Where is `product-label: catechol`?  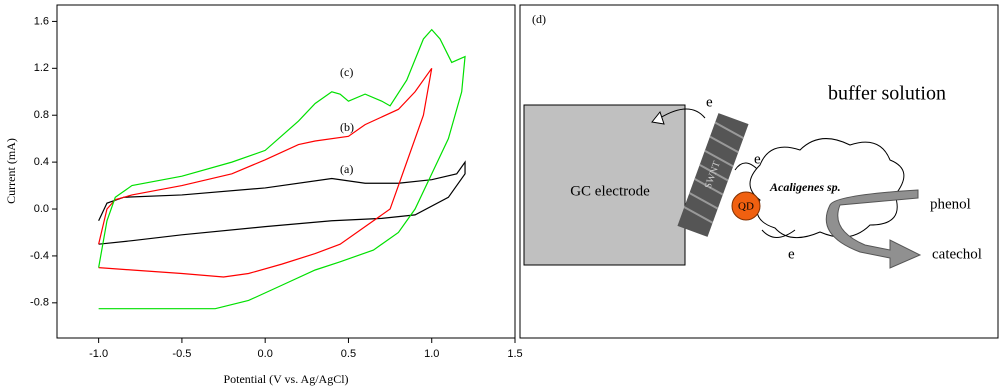 product-label: catechol is located at coordinates (957, 254).